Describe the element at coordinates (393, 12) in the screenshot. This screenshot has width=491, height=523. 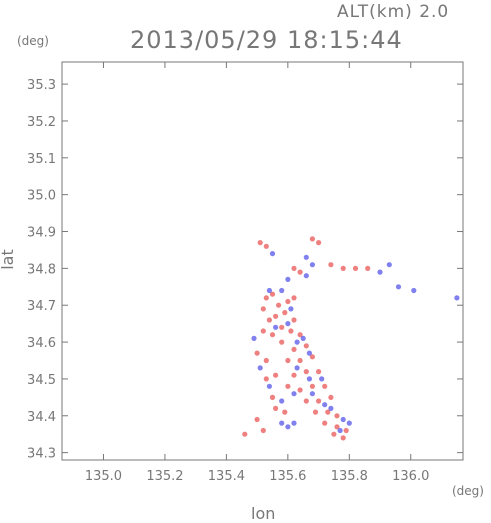
I see `altitude-label: ALT(km) 2.0` at that location.